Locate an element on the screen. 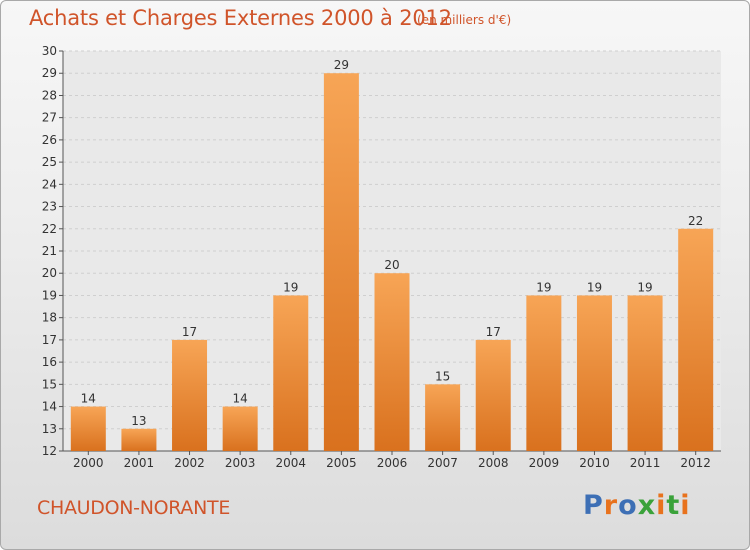 This screenshot has width=750, height=550. y-tick-label: 18 is located at coordinates (49, 318).